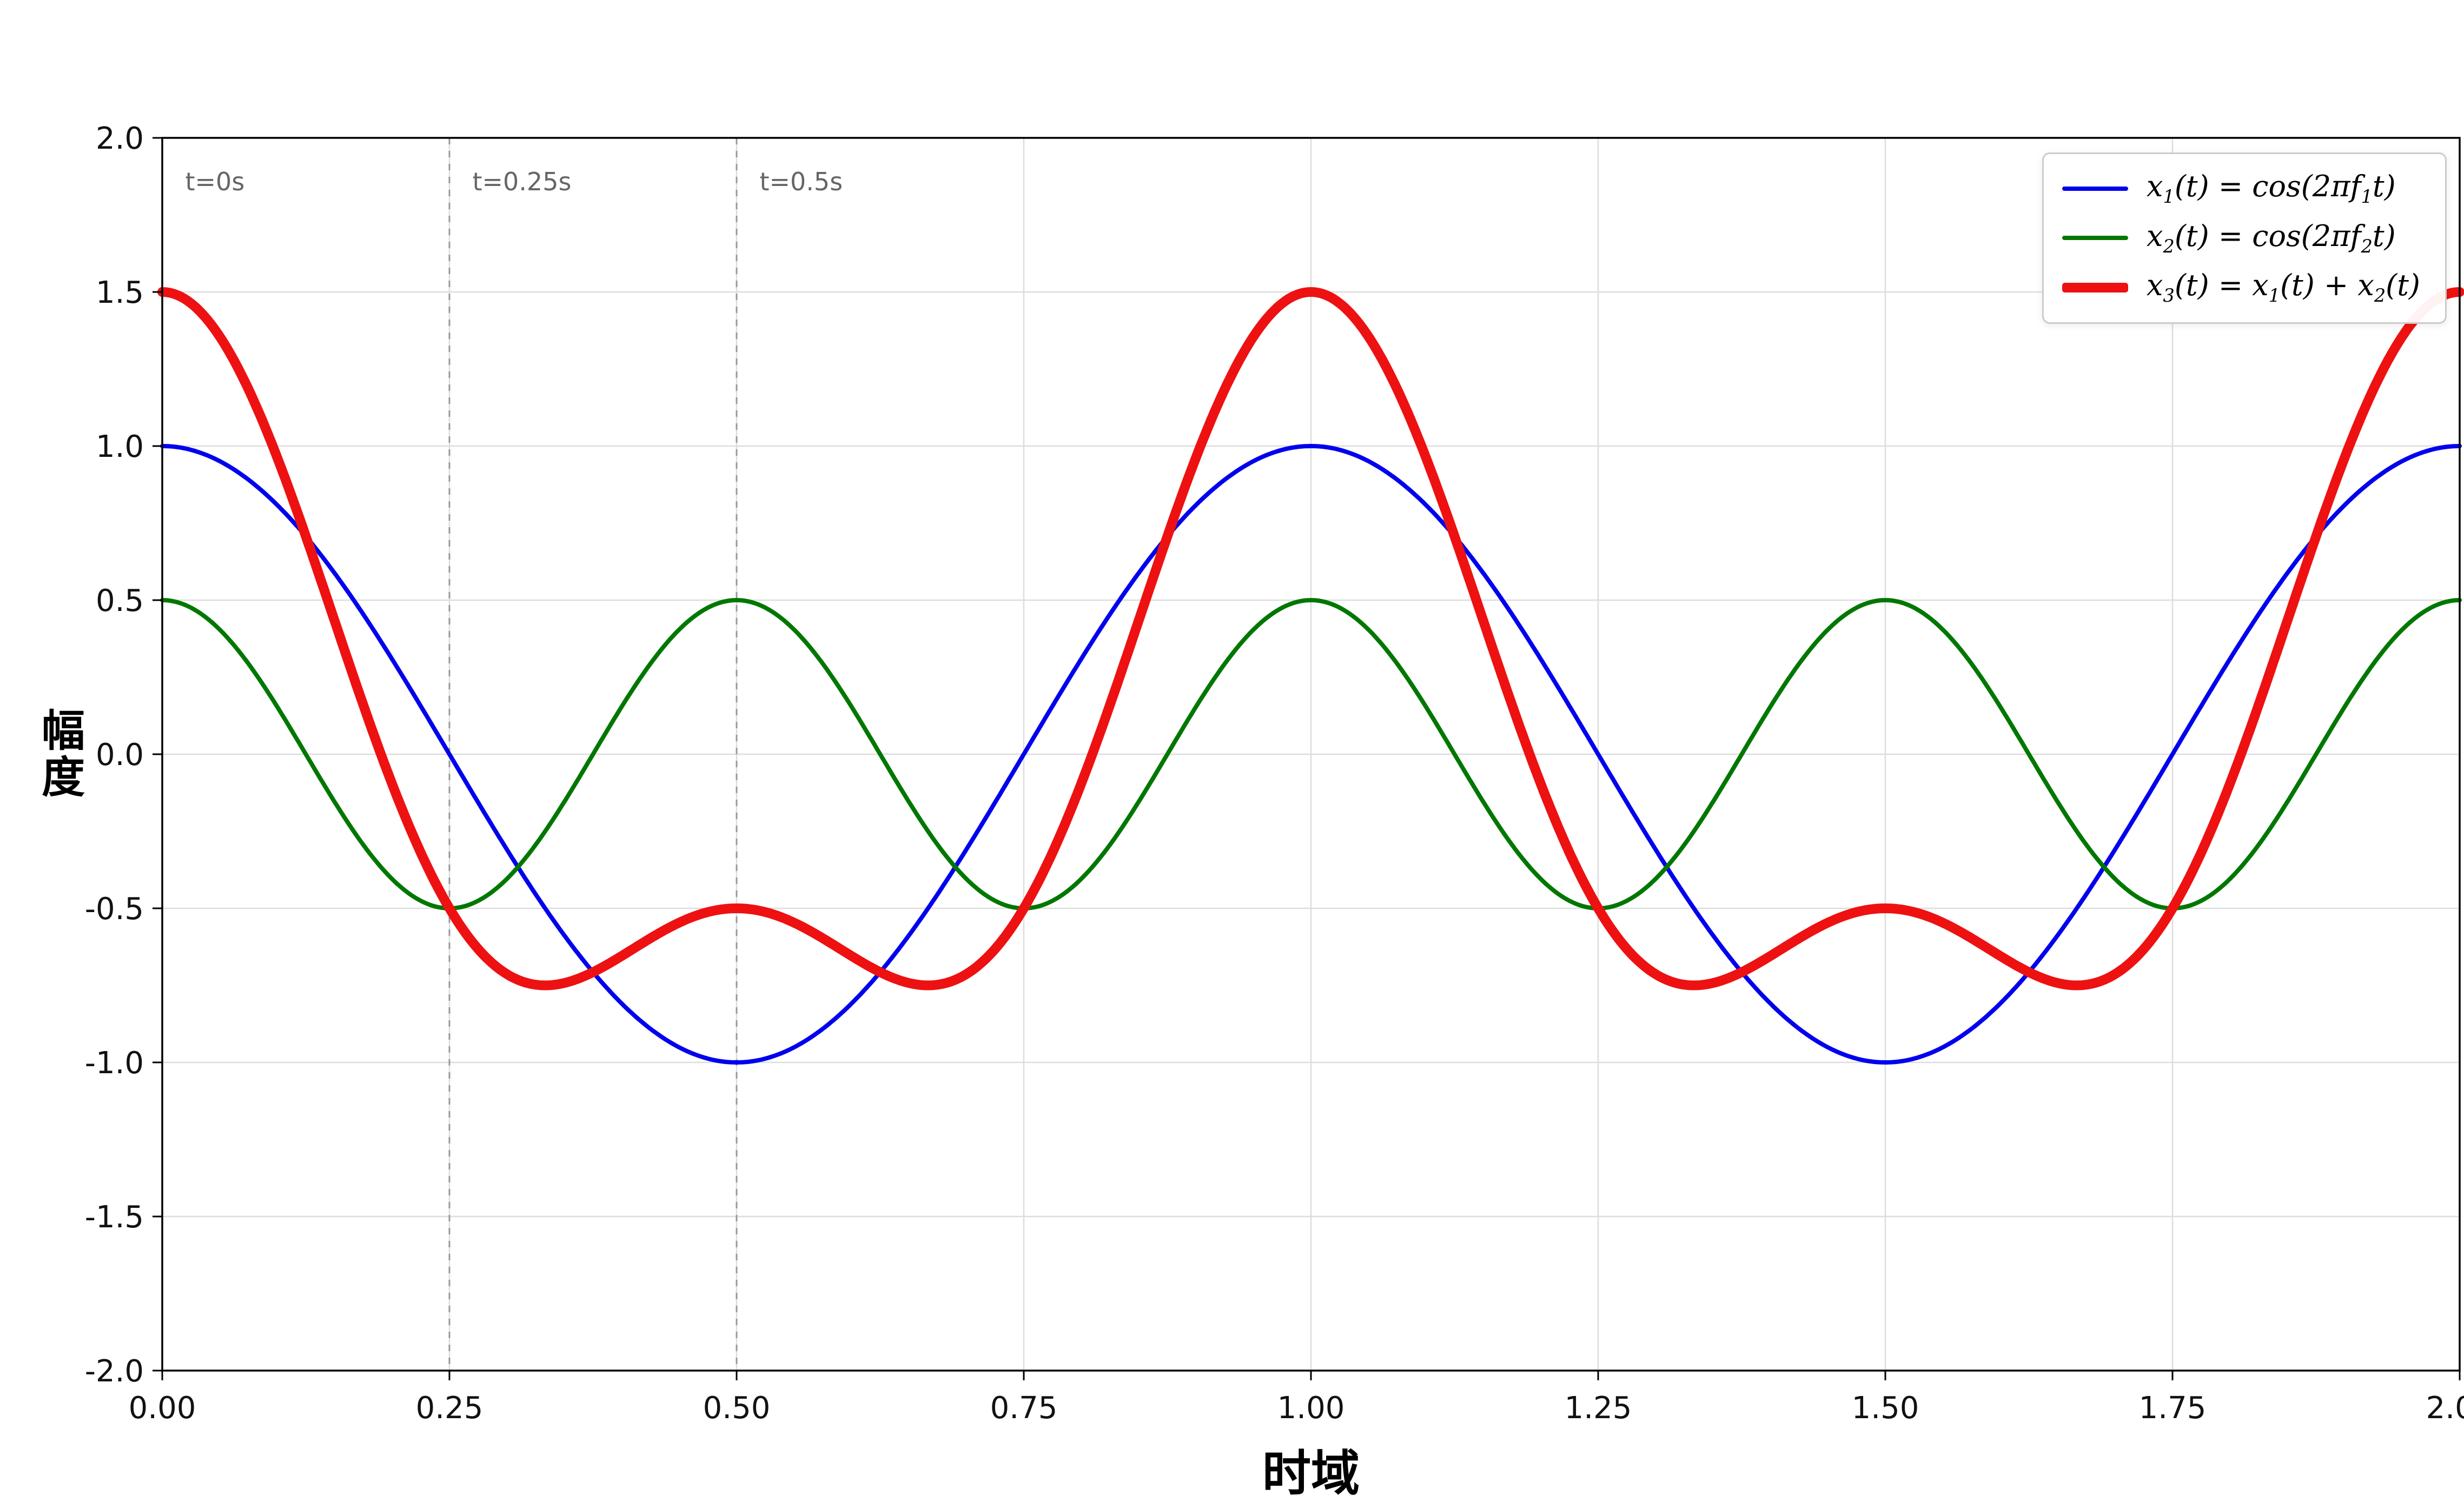 The image size is (2464, 1509). Describe the element at coordinates (1024, 1408) in the screenshot. I see `x-tick-label: 0.75` at that location.